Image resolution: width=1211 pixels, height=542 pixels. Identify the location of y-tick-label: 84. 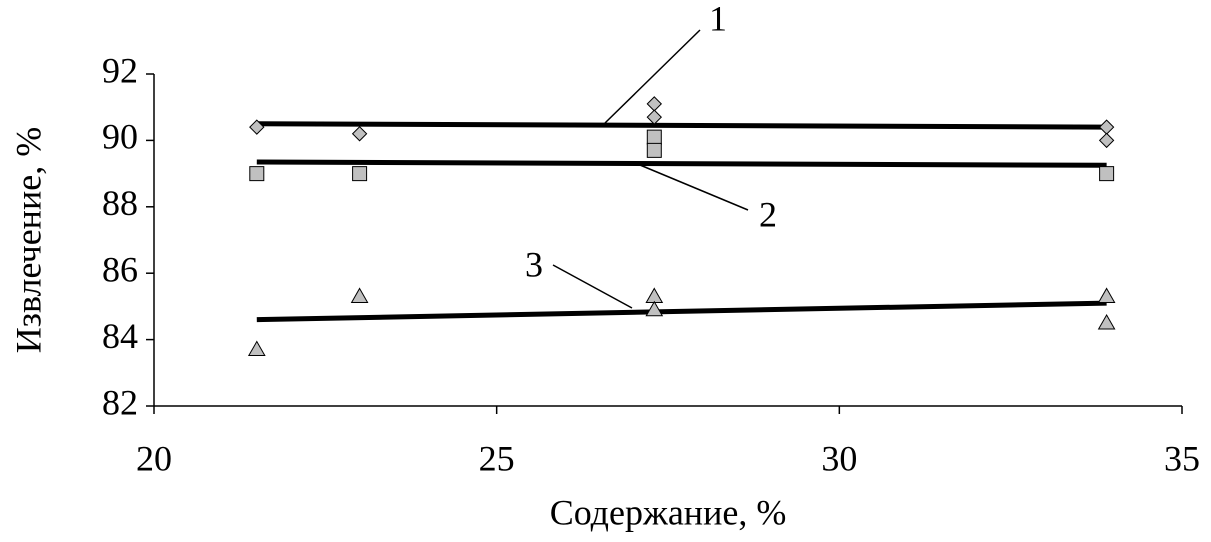
(120, 336).